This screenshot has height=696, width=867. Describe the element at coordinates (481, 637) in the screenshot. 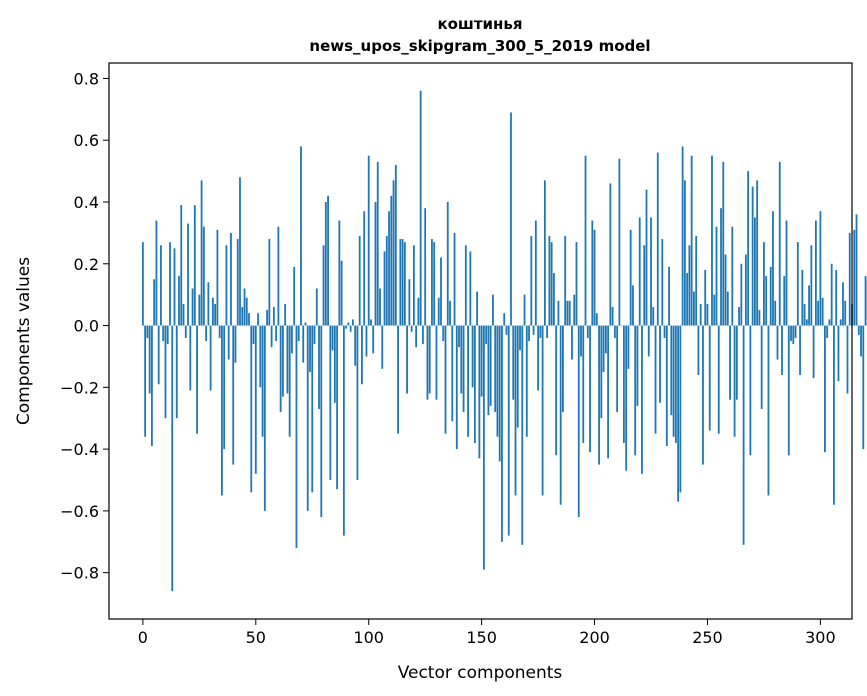

I see `x-tick-label-3: 150` at that location.